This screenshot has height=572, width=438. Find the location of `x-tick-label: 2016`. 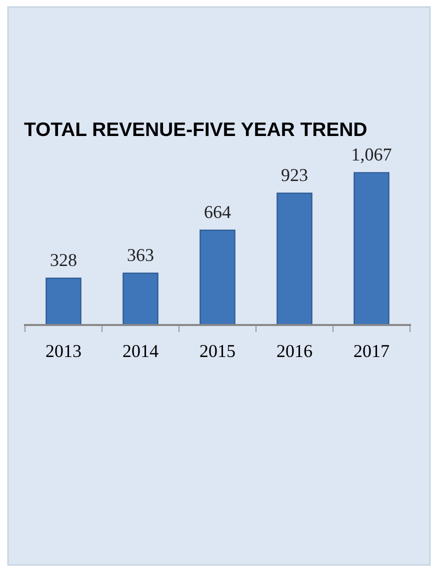

x-tick-label: 2016 is located at coordinates (294, 351).